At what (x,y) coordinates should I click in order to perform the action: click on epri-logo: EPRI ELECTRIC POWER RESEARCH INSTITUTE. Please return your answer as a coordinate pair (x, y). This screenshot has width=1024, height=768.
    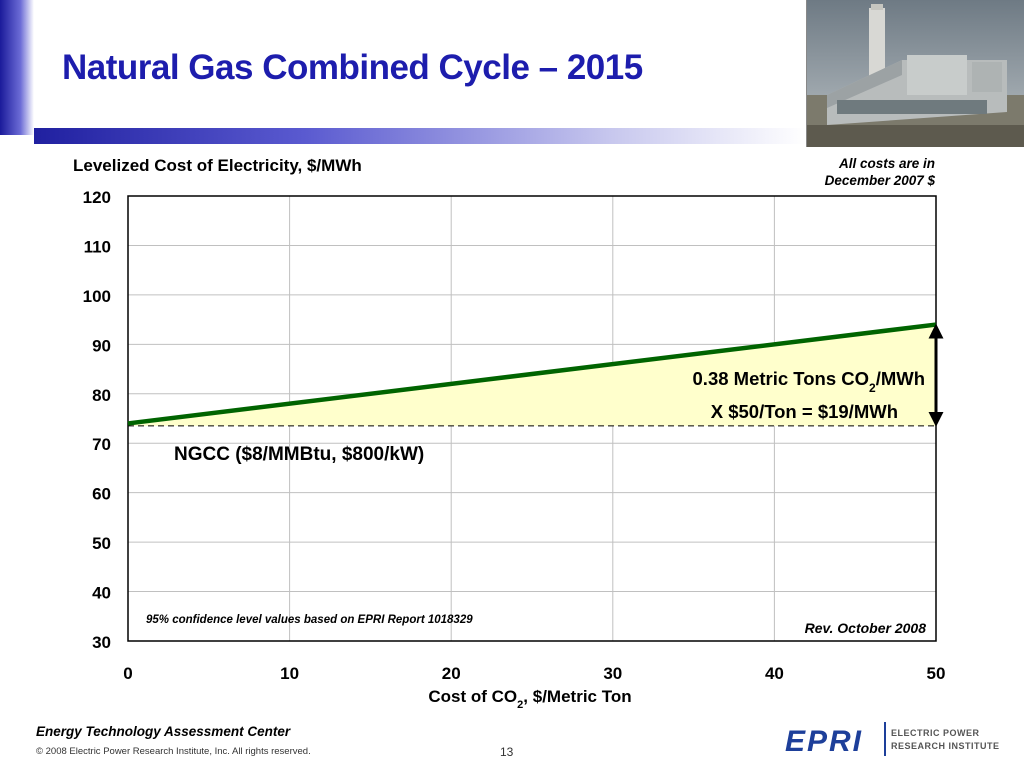
    Looking at the image, I should click on (895, 740).